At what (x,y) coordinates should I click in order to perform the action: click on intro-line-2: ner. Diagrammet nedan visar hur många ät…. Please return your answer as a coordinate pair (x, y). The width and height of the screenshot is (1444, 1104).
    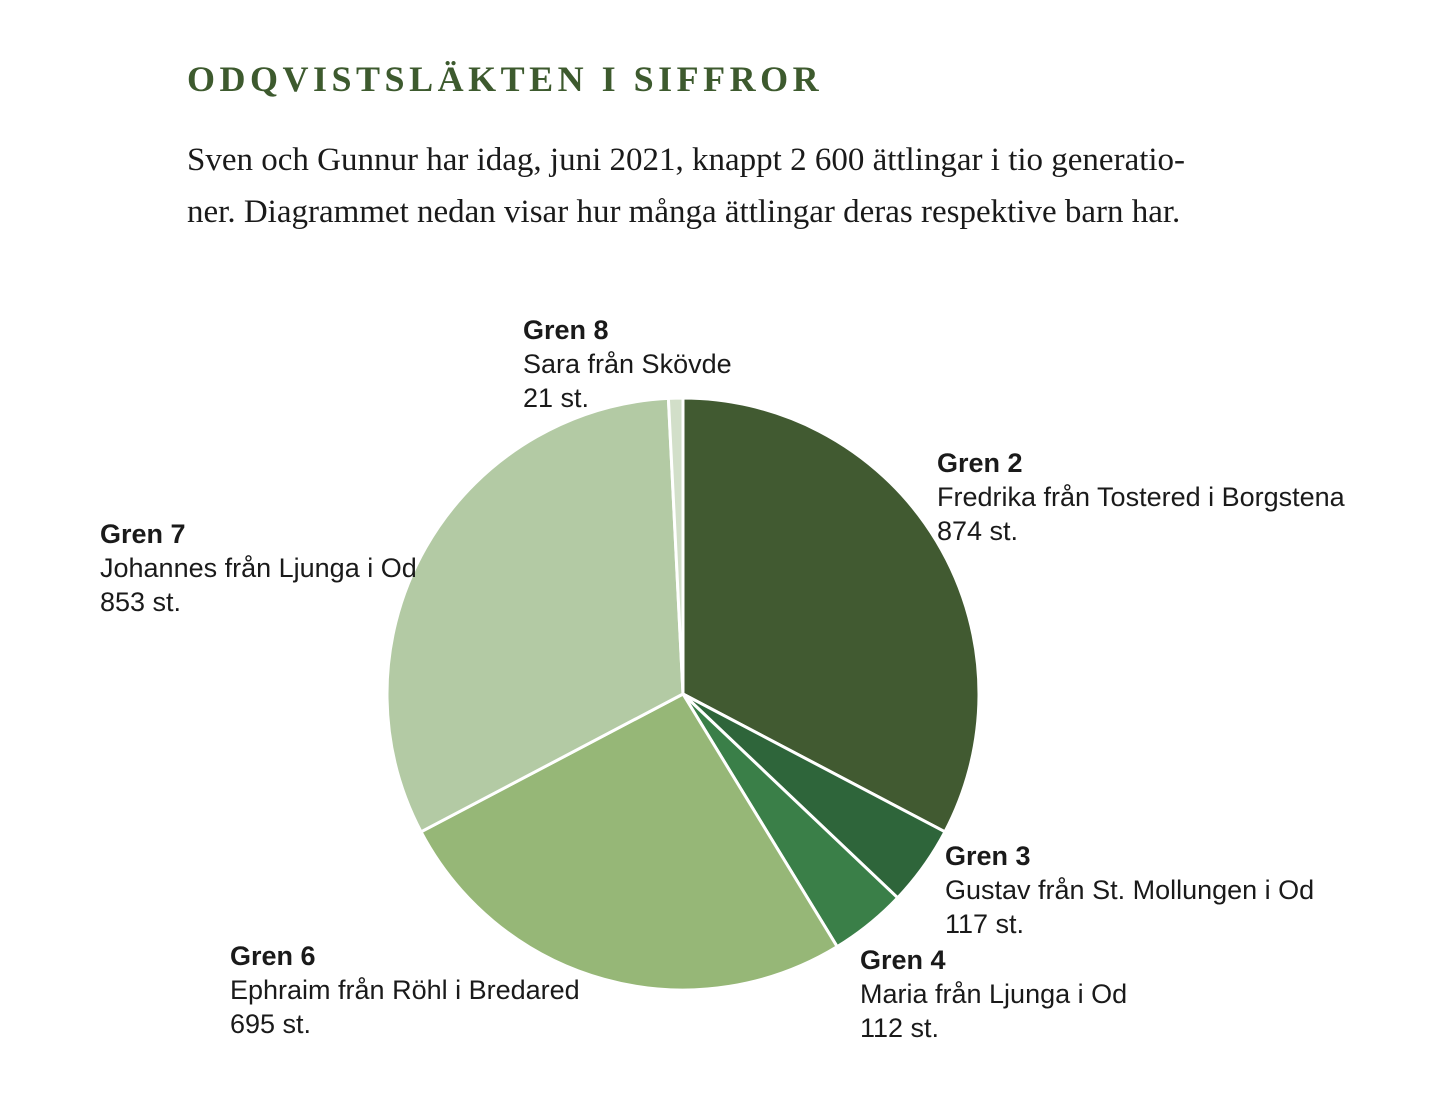
    Looking at the image, I should click on (684, 212).